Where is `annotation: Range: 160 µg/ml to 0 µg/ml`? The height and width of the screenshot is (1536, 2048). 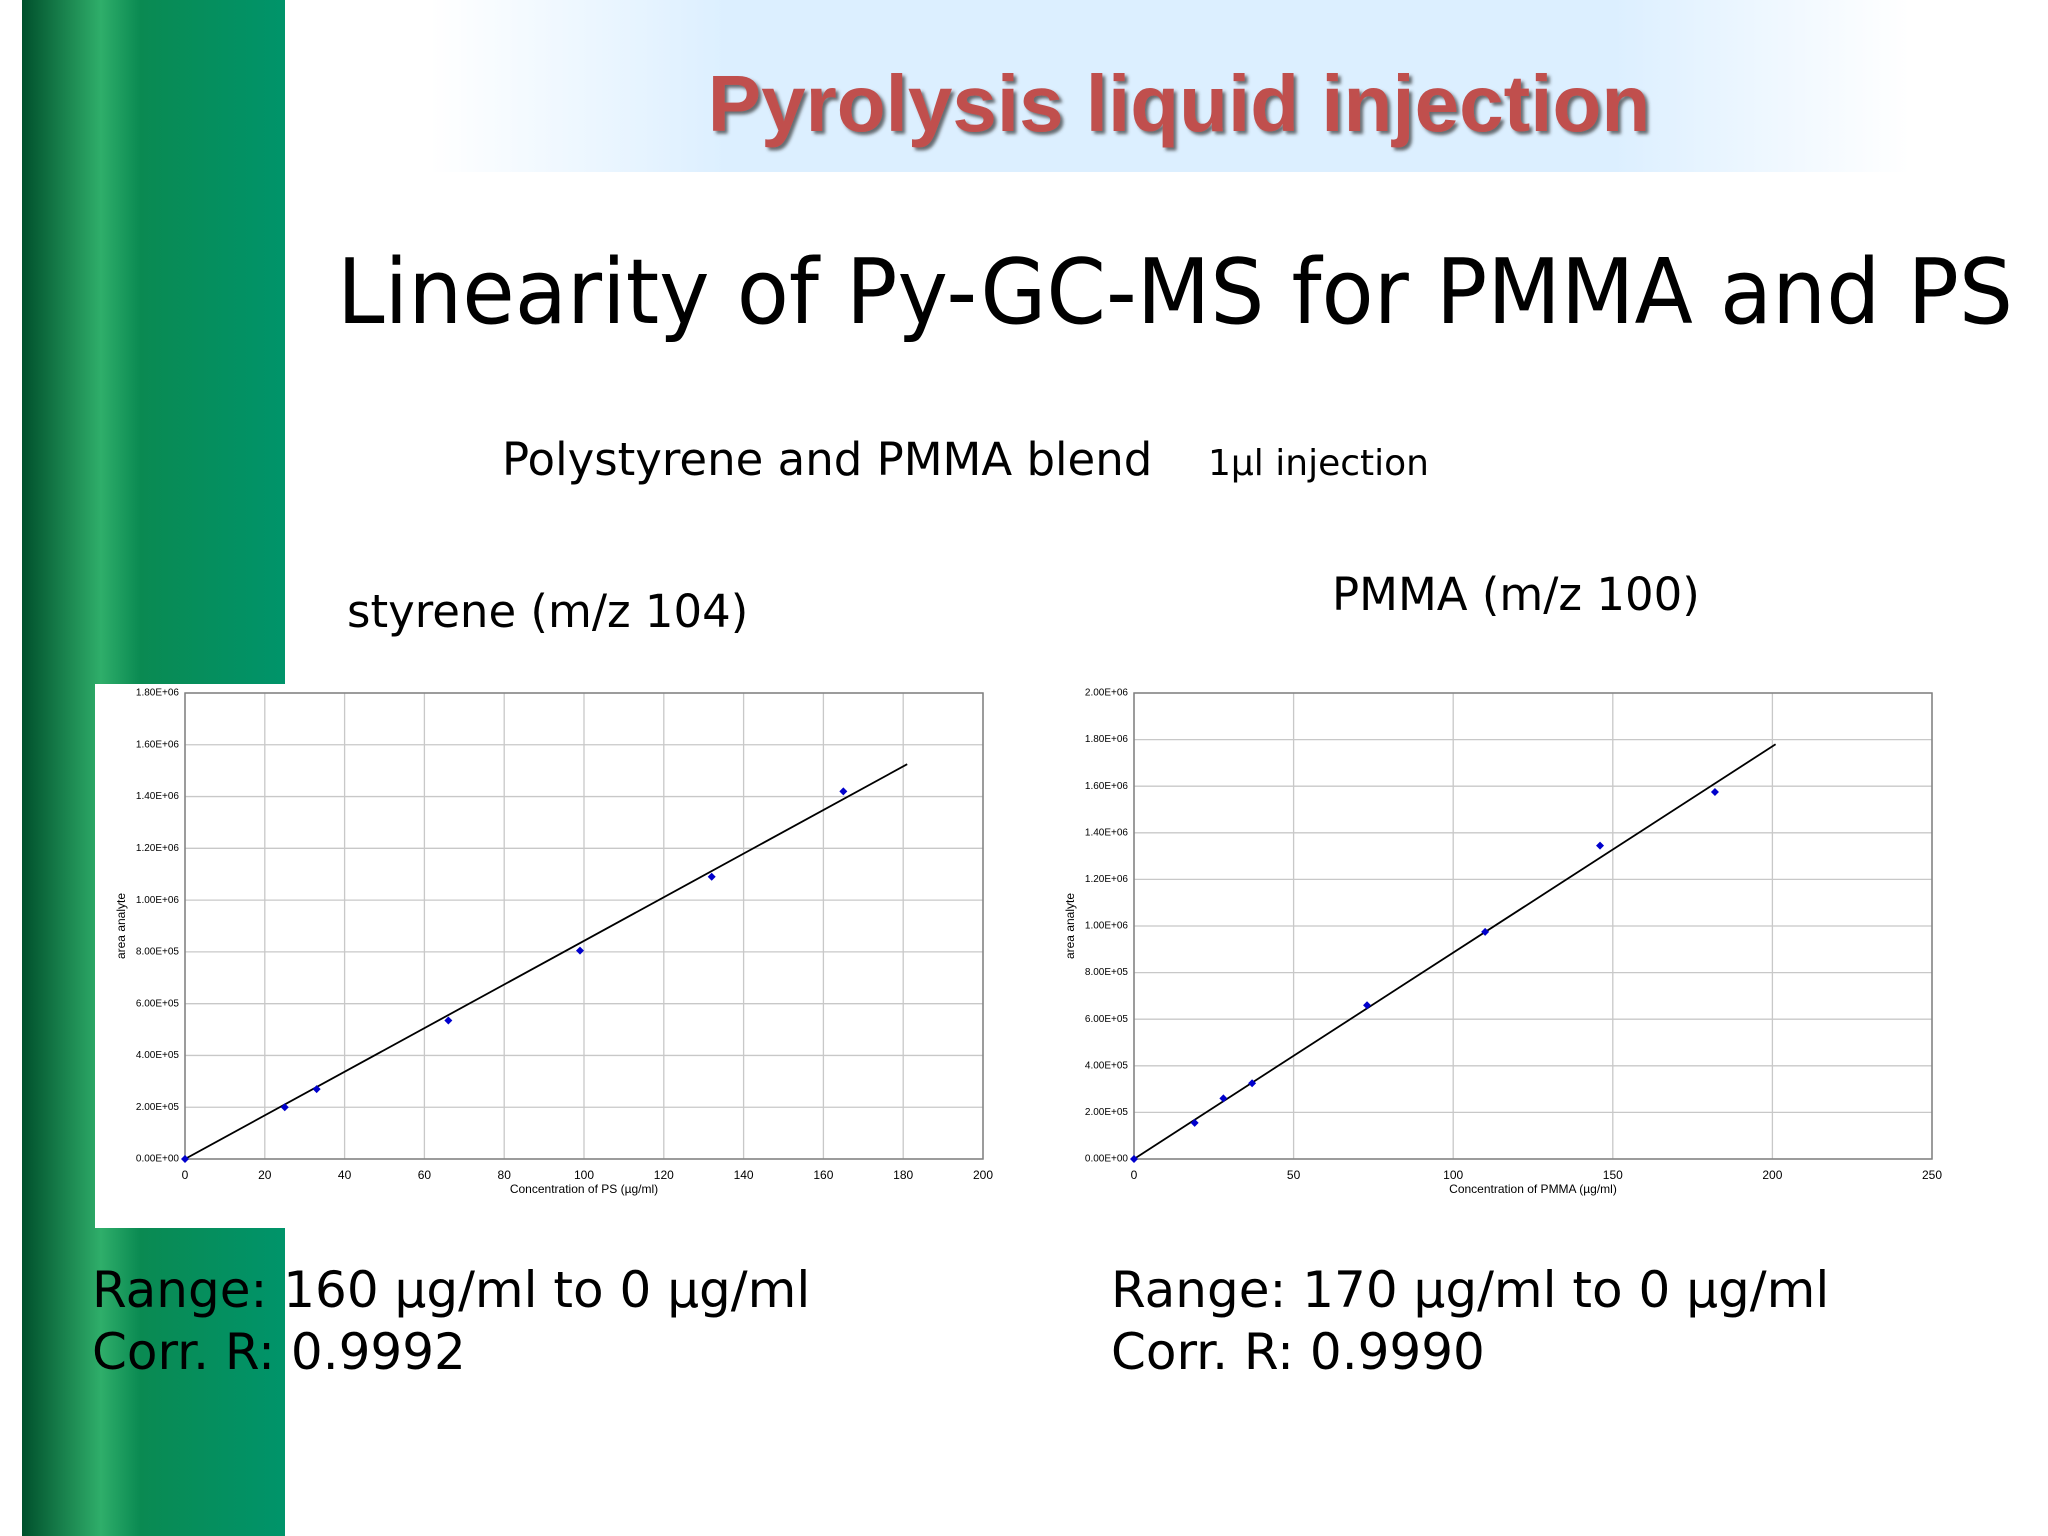
annotation: Range: 160 µg/ml to 0 µg/ml is located at coordinates (451, 1290).